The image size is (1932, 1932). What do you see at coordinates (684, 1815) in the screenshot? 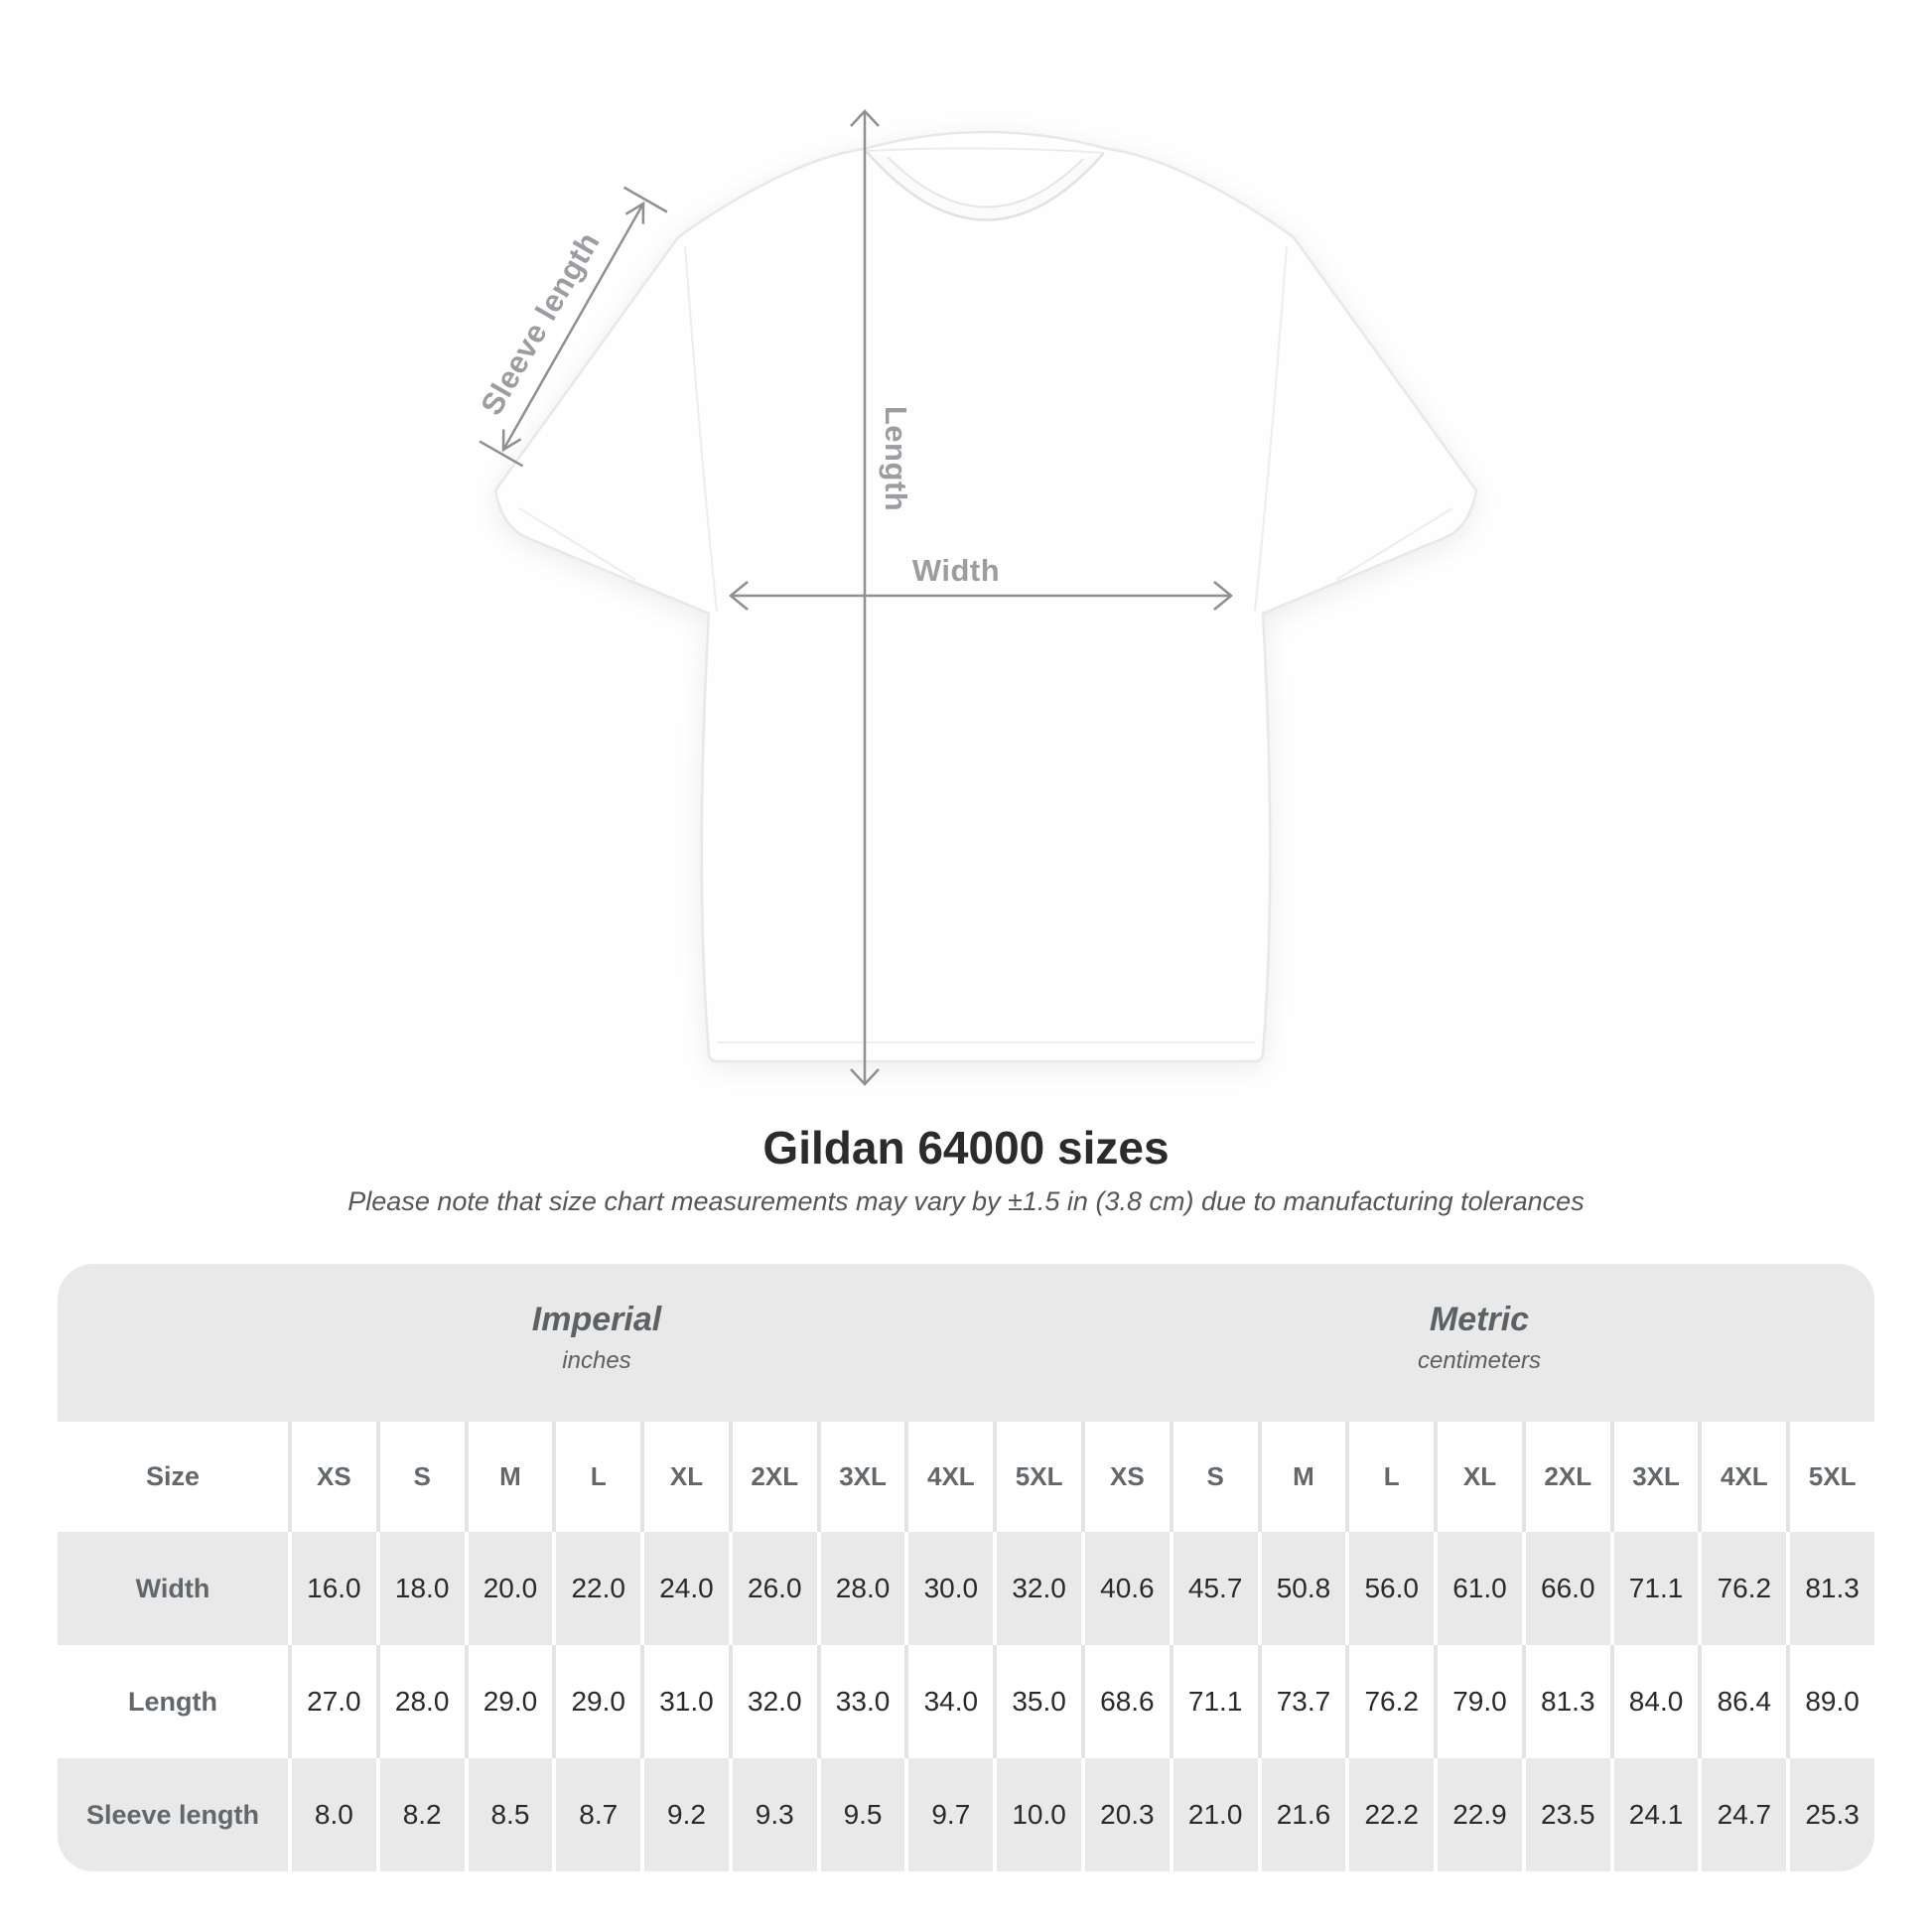
I see `value-cell-imperial: 9.2` at bounding box center [684, 1815].